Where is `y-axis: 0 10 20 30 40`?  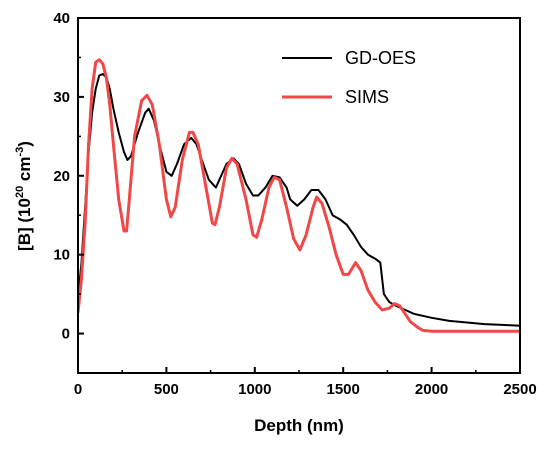 y-axis: 0 10 20 30 40 is located at coordinates (68, 176).